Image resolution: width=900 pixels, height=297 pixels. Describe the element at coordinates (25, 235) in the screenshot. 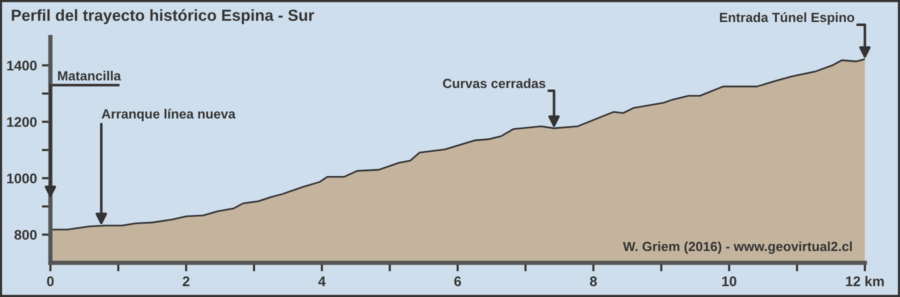

I see `y-tick-label: 800` at that location.